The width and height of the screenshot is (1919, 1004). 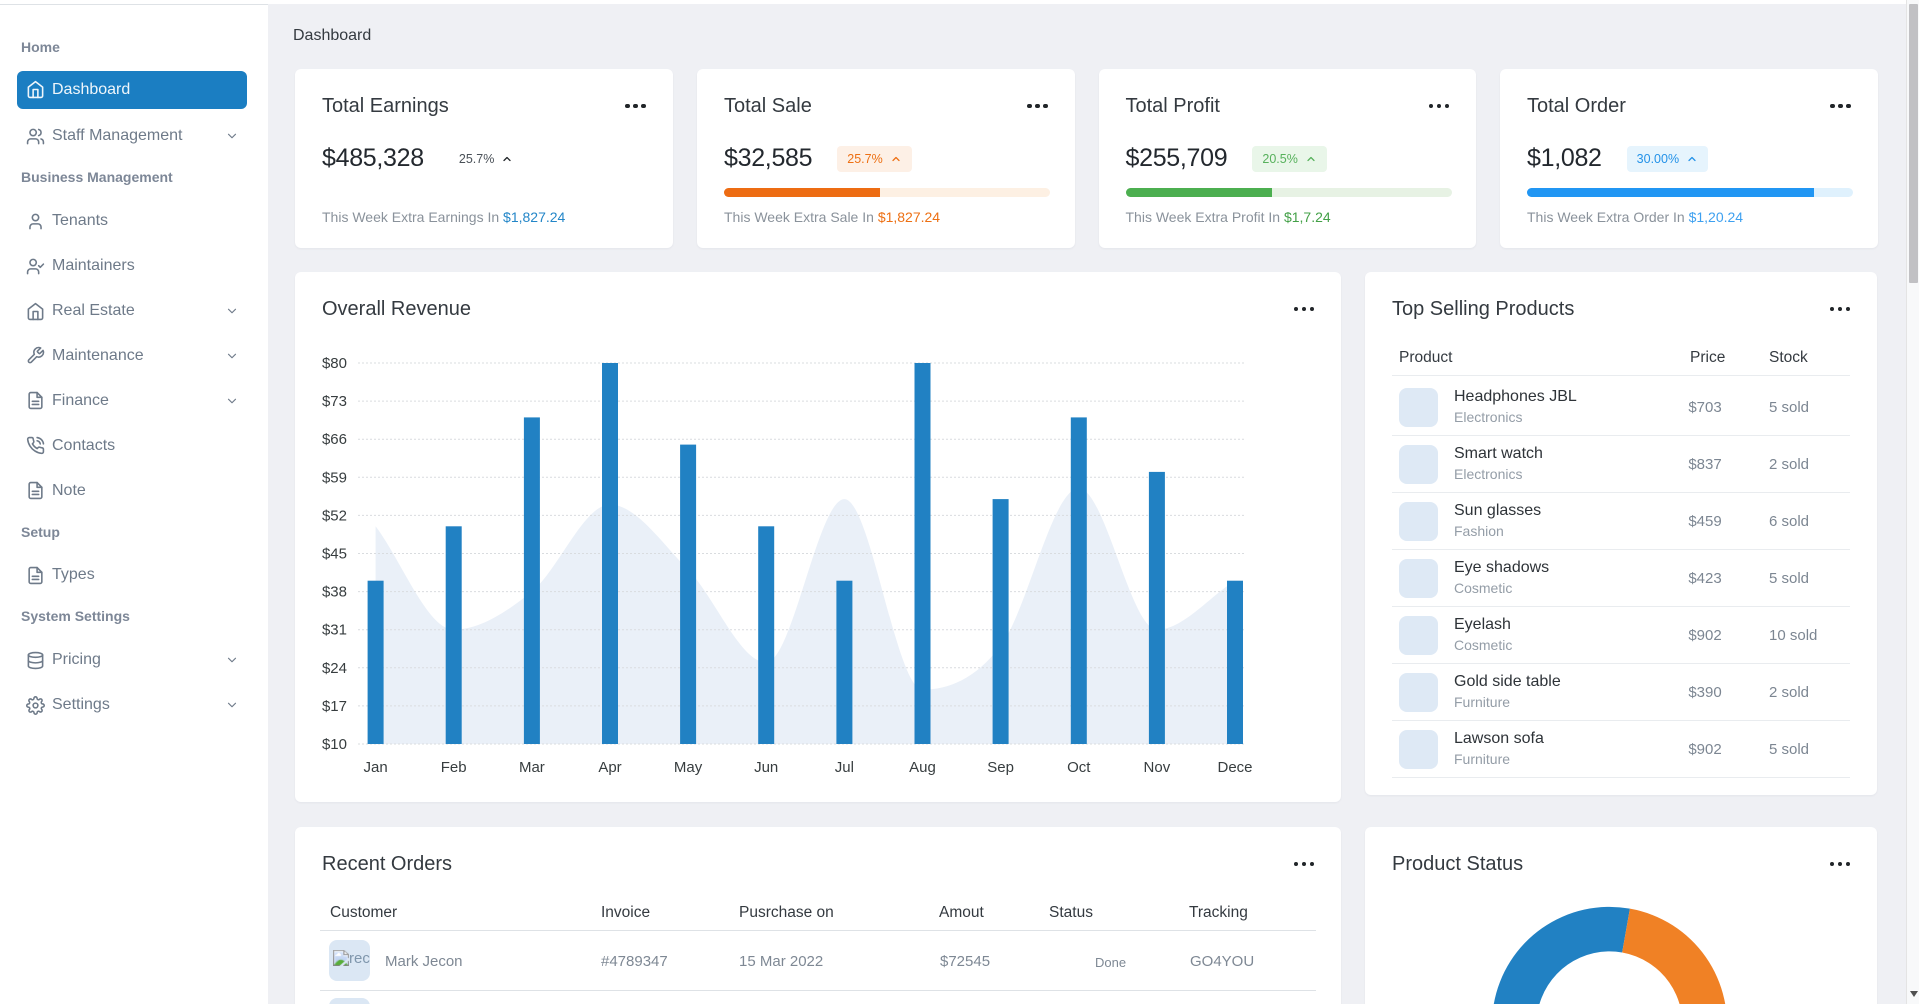 I want to click on svg-text: Mar, so click(x=532, y=767).